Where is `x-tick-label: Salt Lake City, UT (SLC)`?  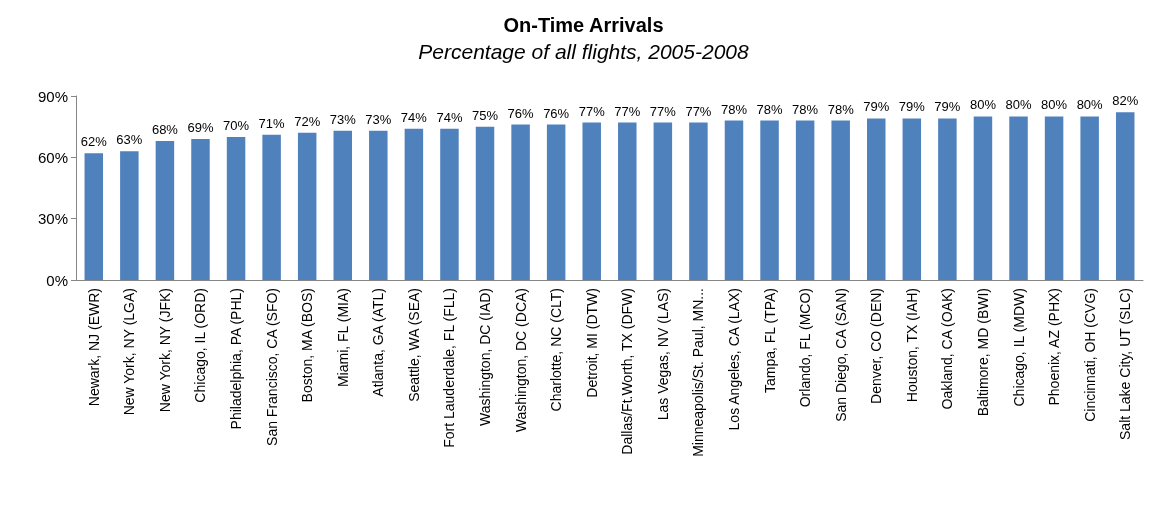
x-tick-label: Salt Lake City, UT (SLC) is located at coordinates (1125, 364).